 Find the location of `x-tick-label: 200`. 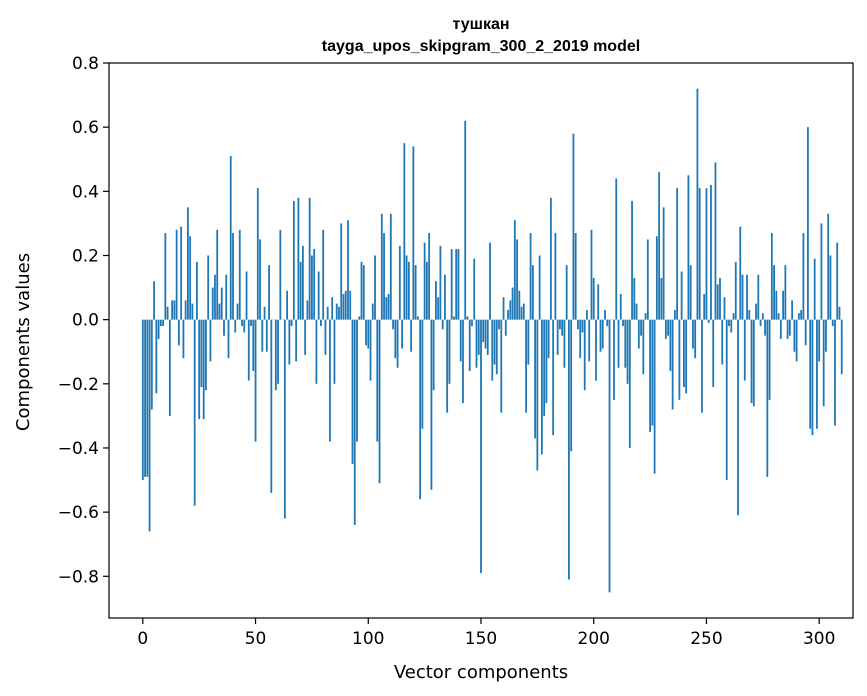

x-tick-label: 200 is located at coordinates (594, 639).